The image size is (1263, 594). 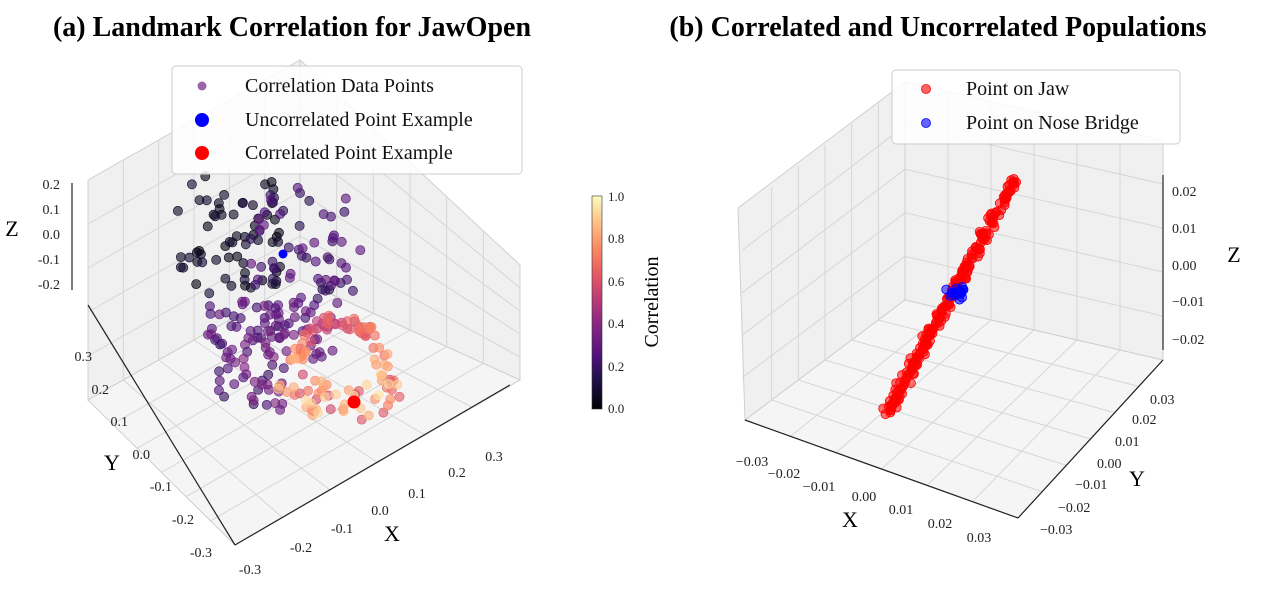 What do you see at coordinates (494, 457) in the screenshot?
I see `x-tick: 0.3` at bounding box center [494, 457].